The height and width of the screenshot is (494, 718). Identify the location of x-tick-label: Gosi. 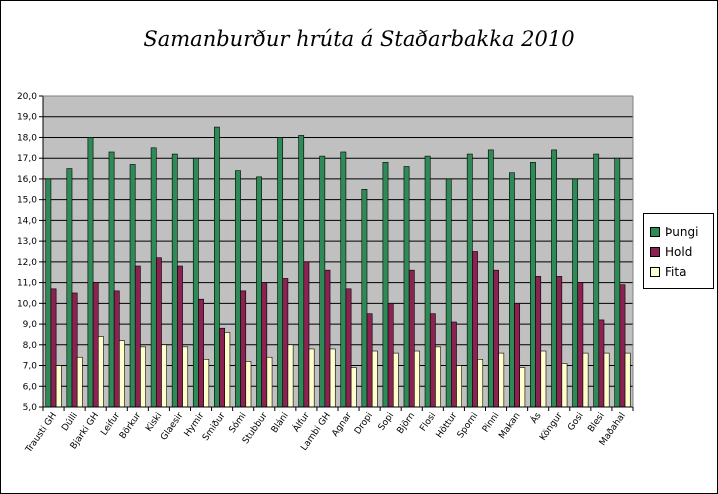
(575, 422).